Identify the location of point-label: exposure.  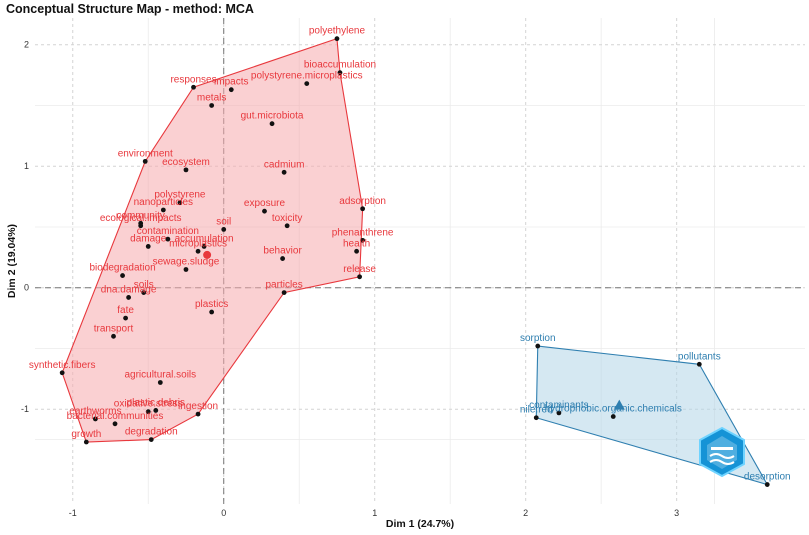
(265, 203).